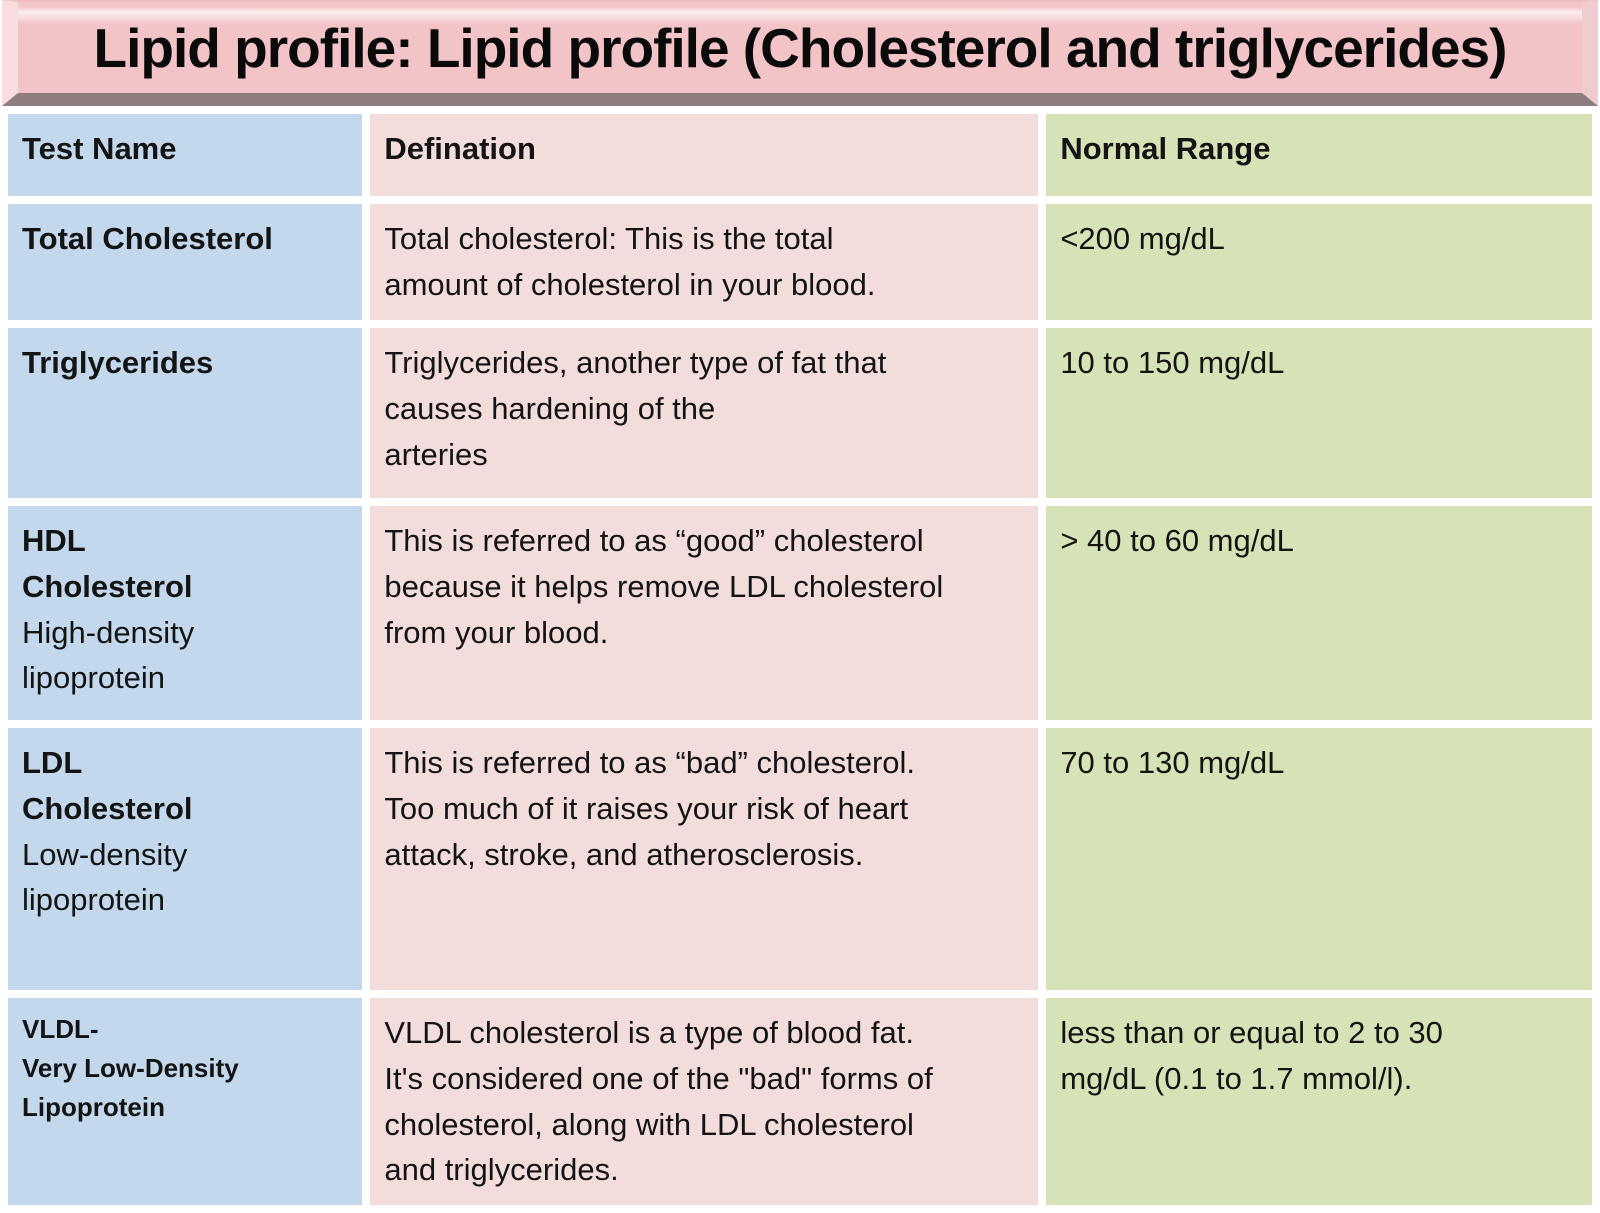 The width and height of the screenshot is (1600, 1213). What do you see at coordinates (105, 877) in the screenshot?
I see `test-name-sub: Low-density lipoprotein` at bounding box center [105, 877].